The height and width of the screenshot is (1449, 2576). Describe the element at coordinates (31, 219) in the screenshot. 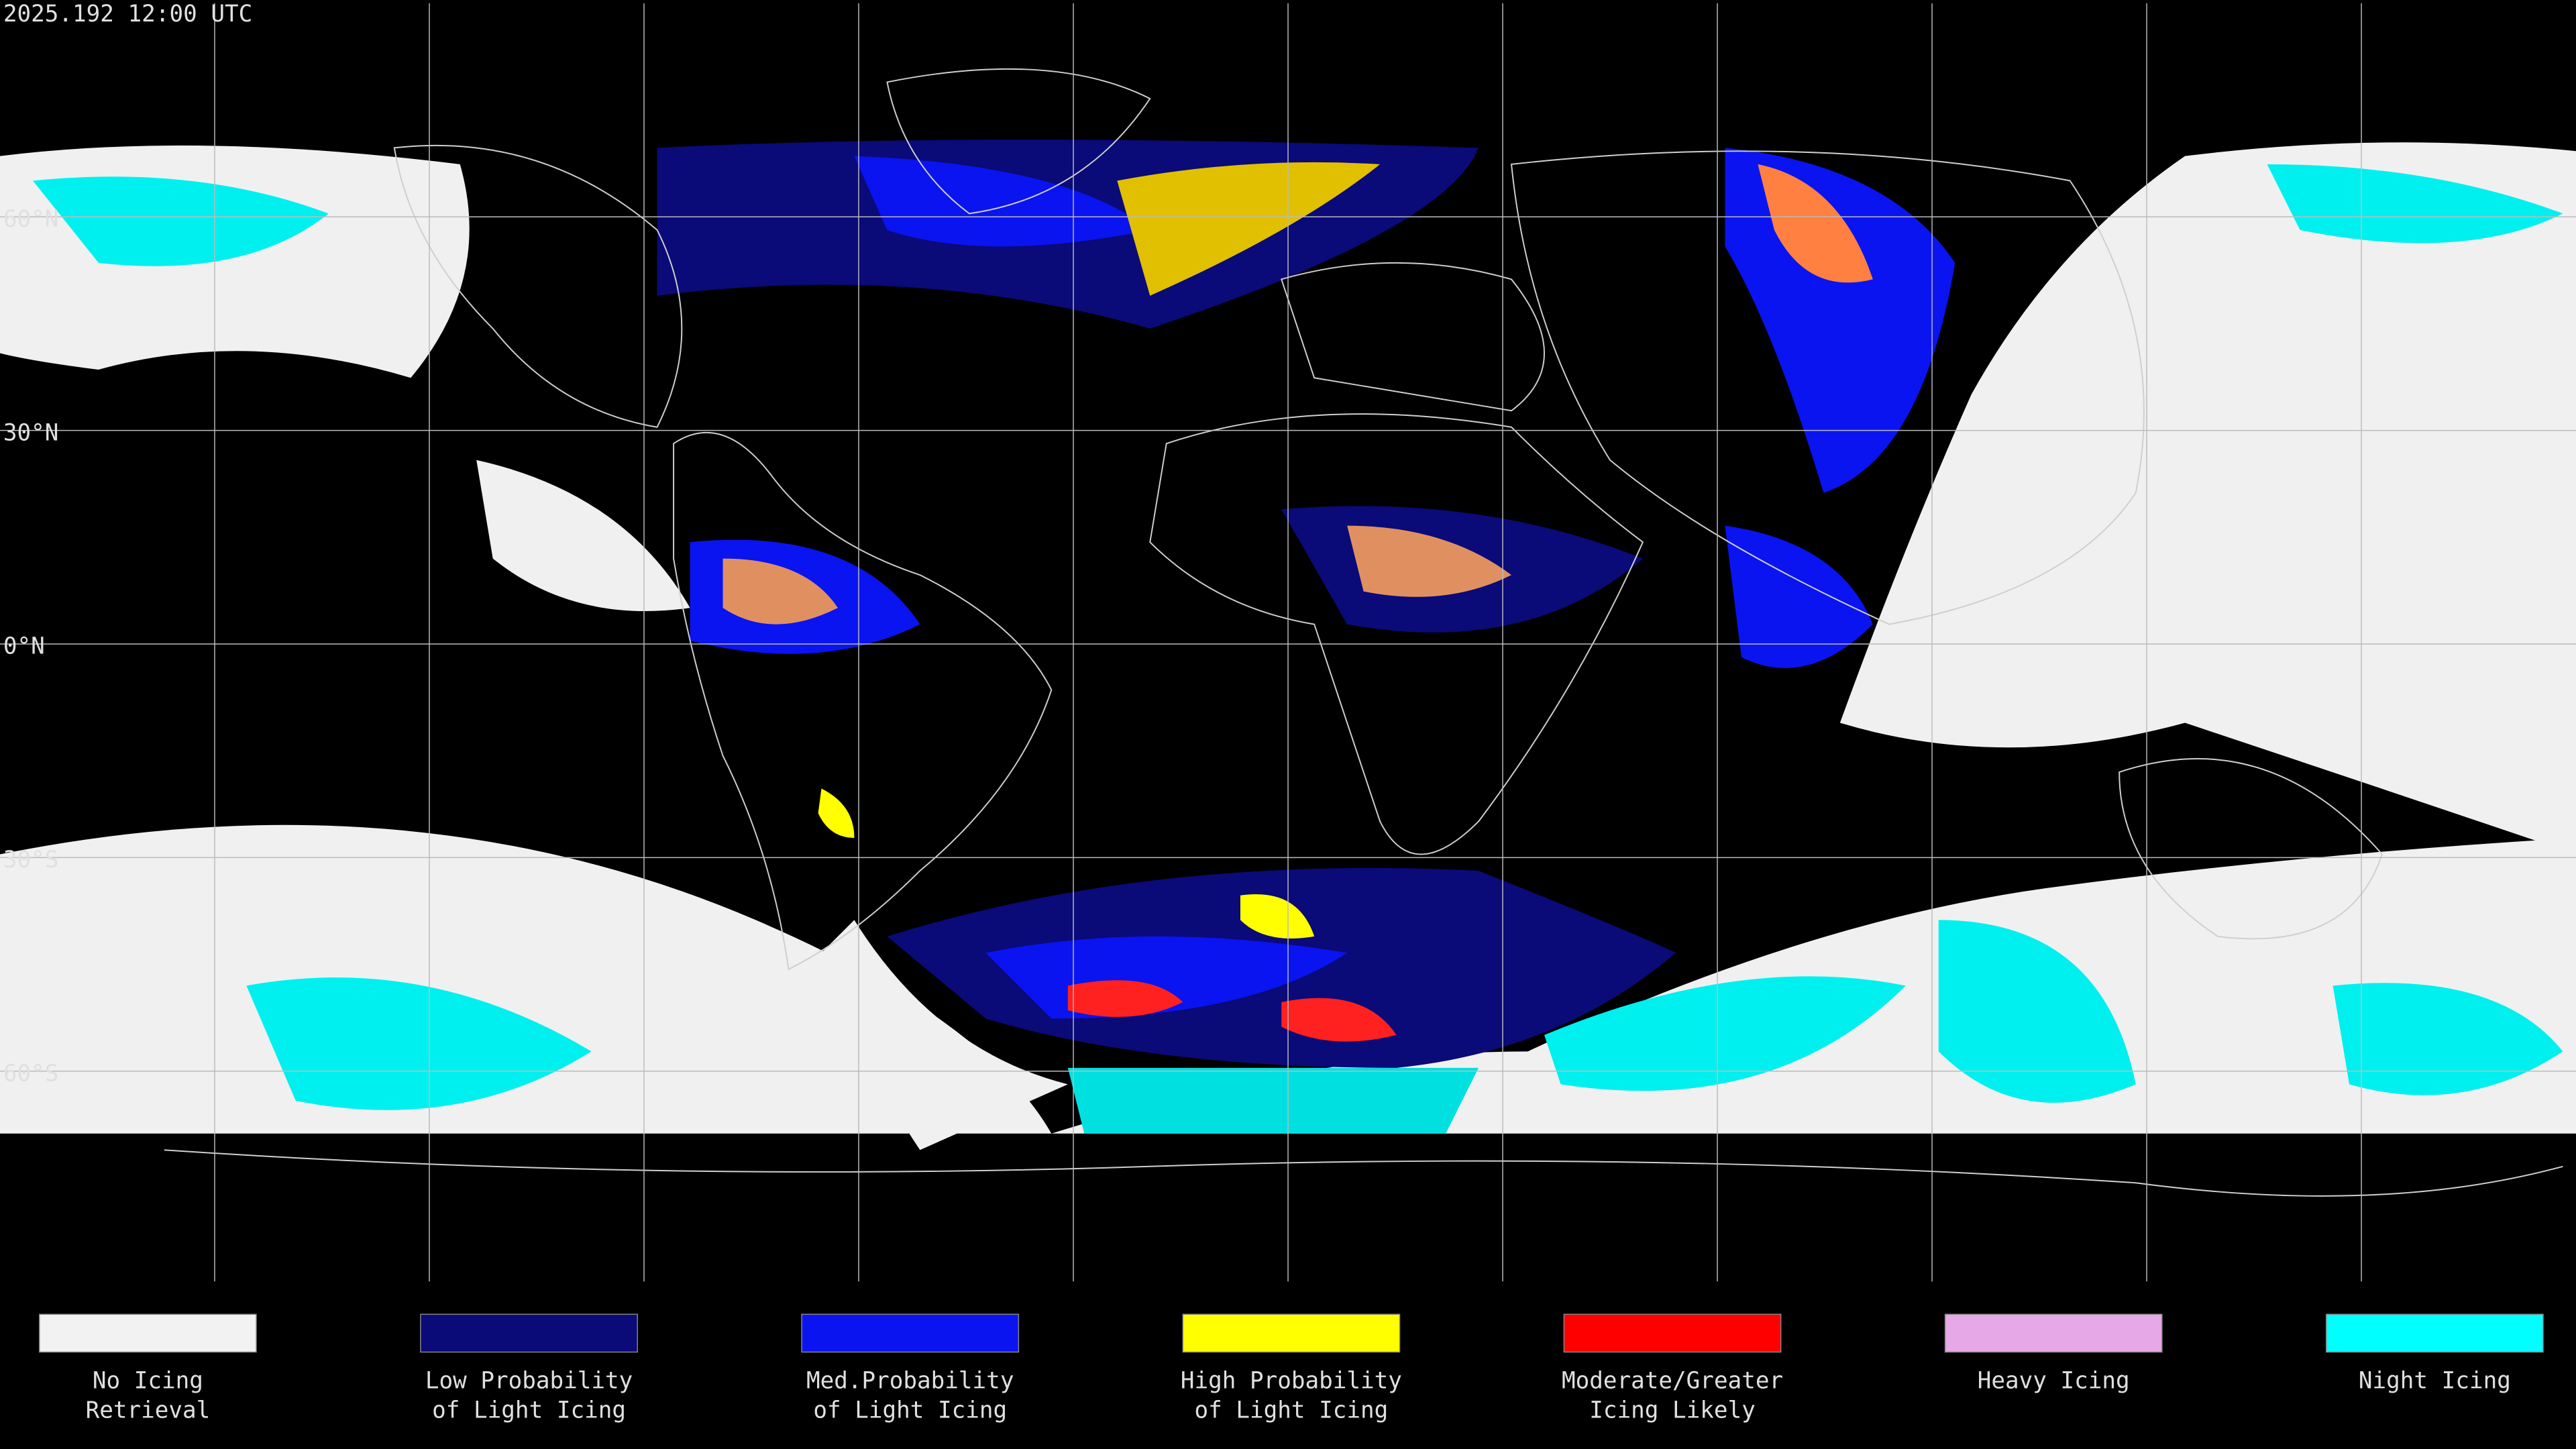

I see `latitude-label: 60°N` at that location.